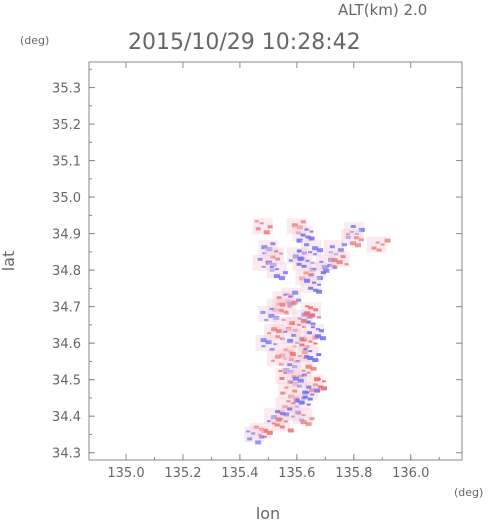 This screenshot has width=491, height=521. Describe the element at coordinates (410, 473) in the screenshot. I see `x-tick-label: 136.0` at that location.